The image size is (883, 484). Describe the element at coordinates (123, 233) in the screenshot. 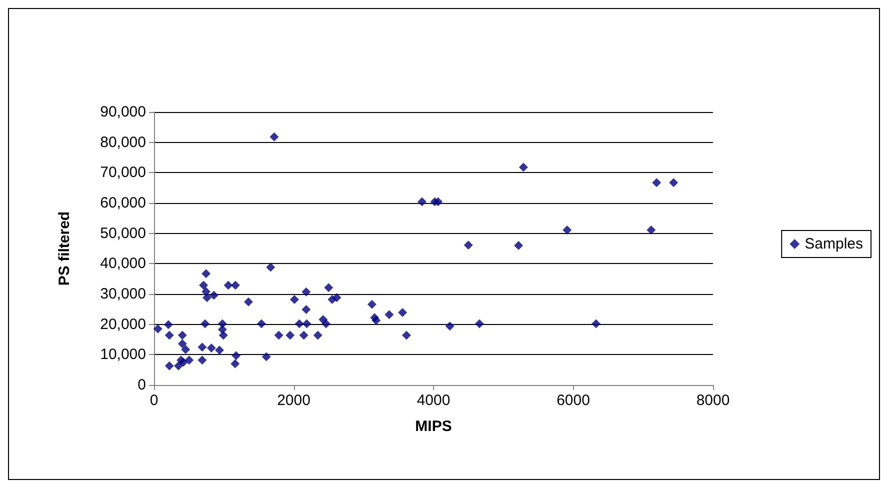

I see `y-tick-label: 50,000` at that location.